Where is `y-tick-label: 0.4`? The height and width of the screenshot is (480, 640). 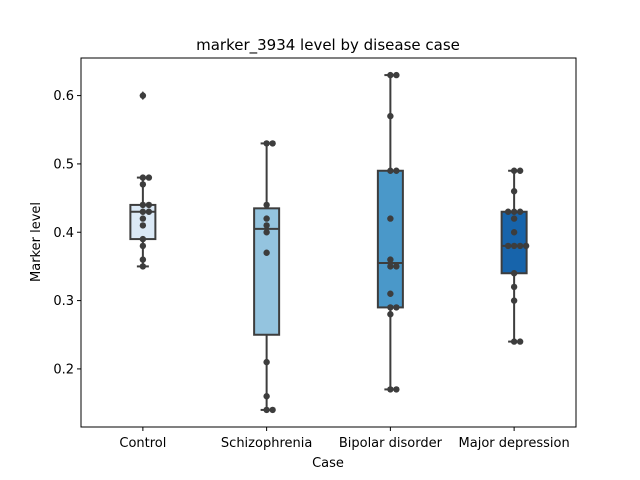 y-tick-label: 0.4 is located at coordinates (63, 233).